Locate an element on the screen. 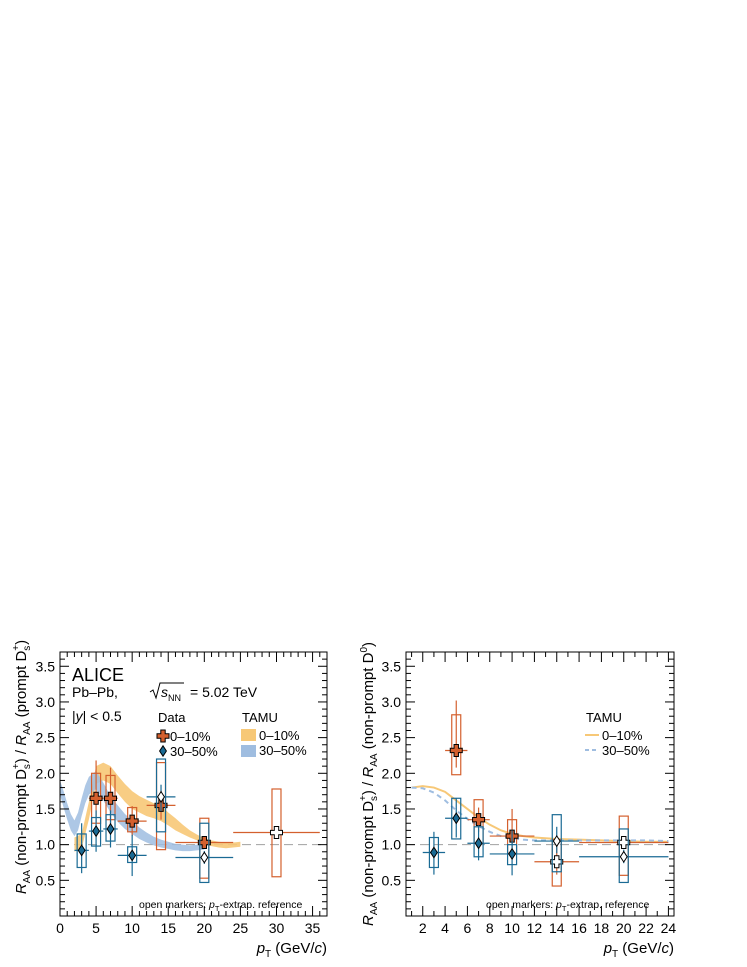 The image size is (747, 967). x-tick-label: 14 is located at coordinates (557, 928).